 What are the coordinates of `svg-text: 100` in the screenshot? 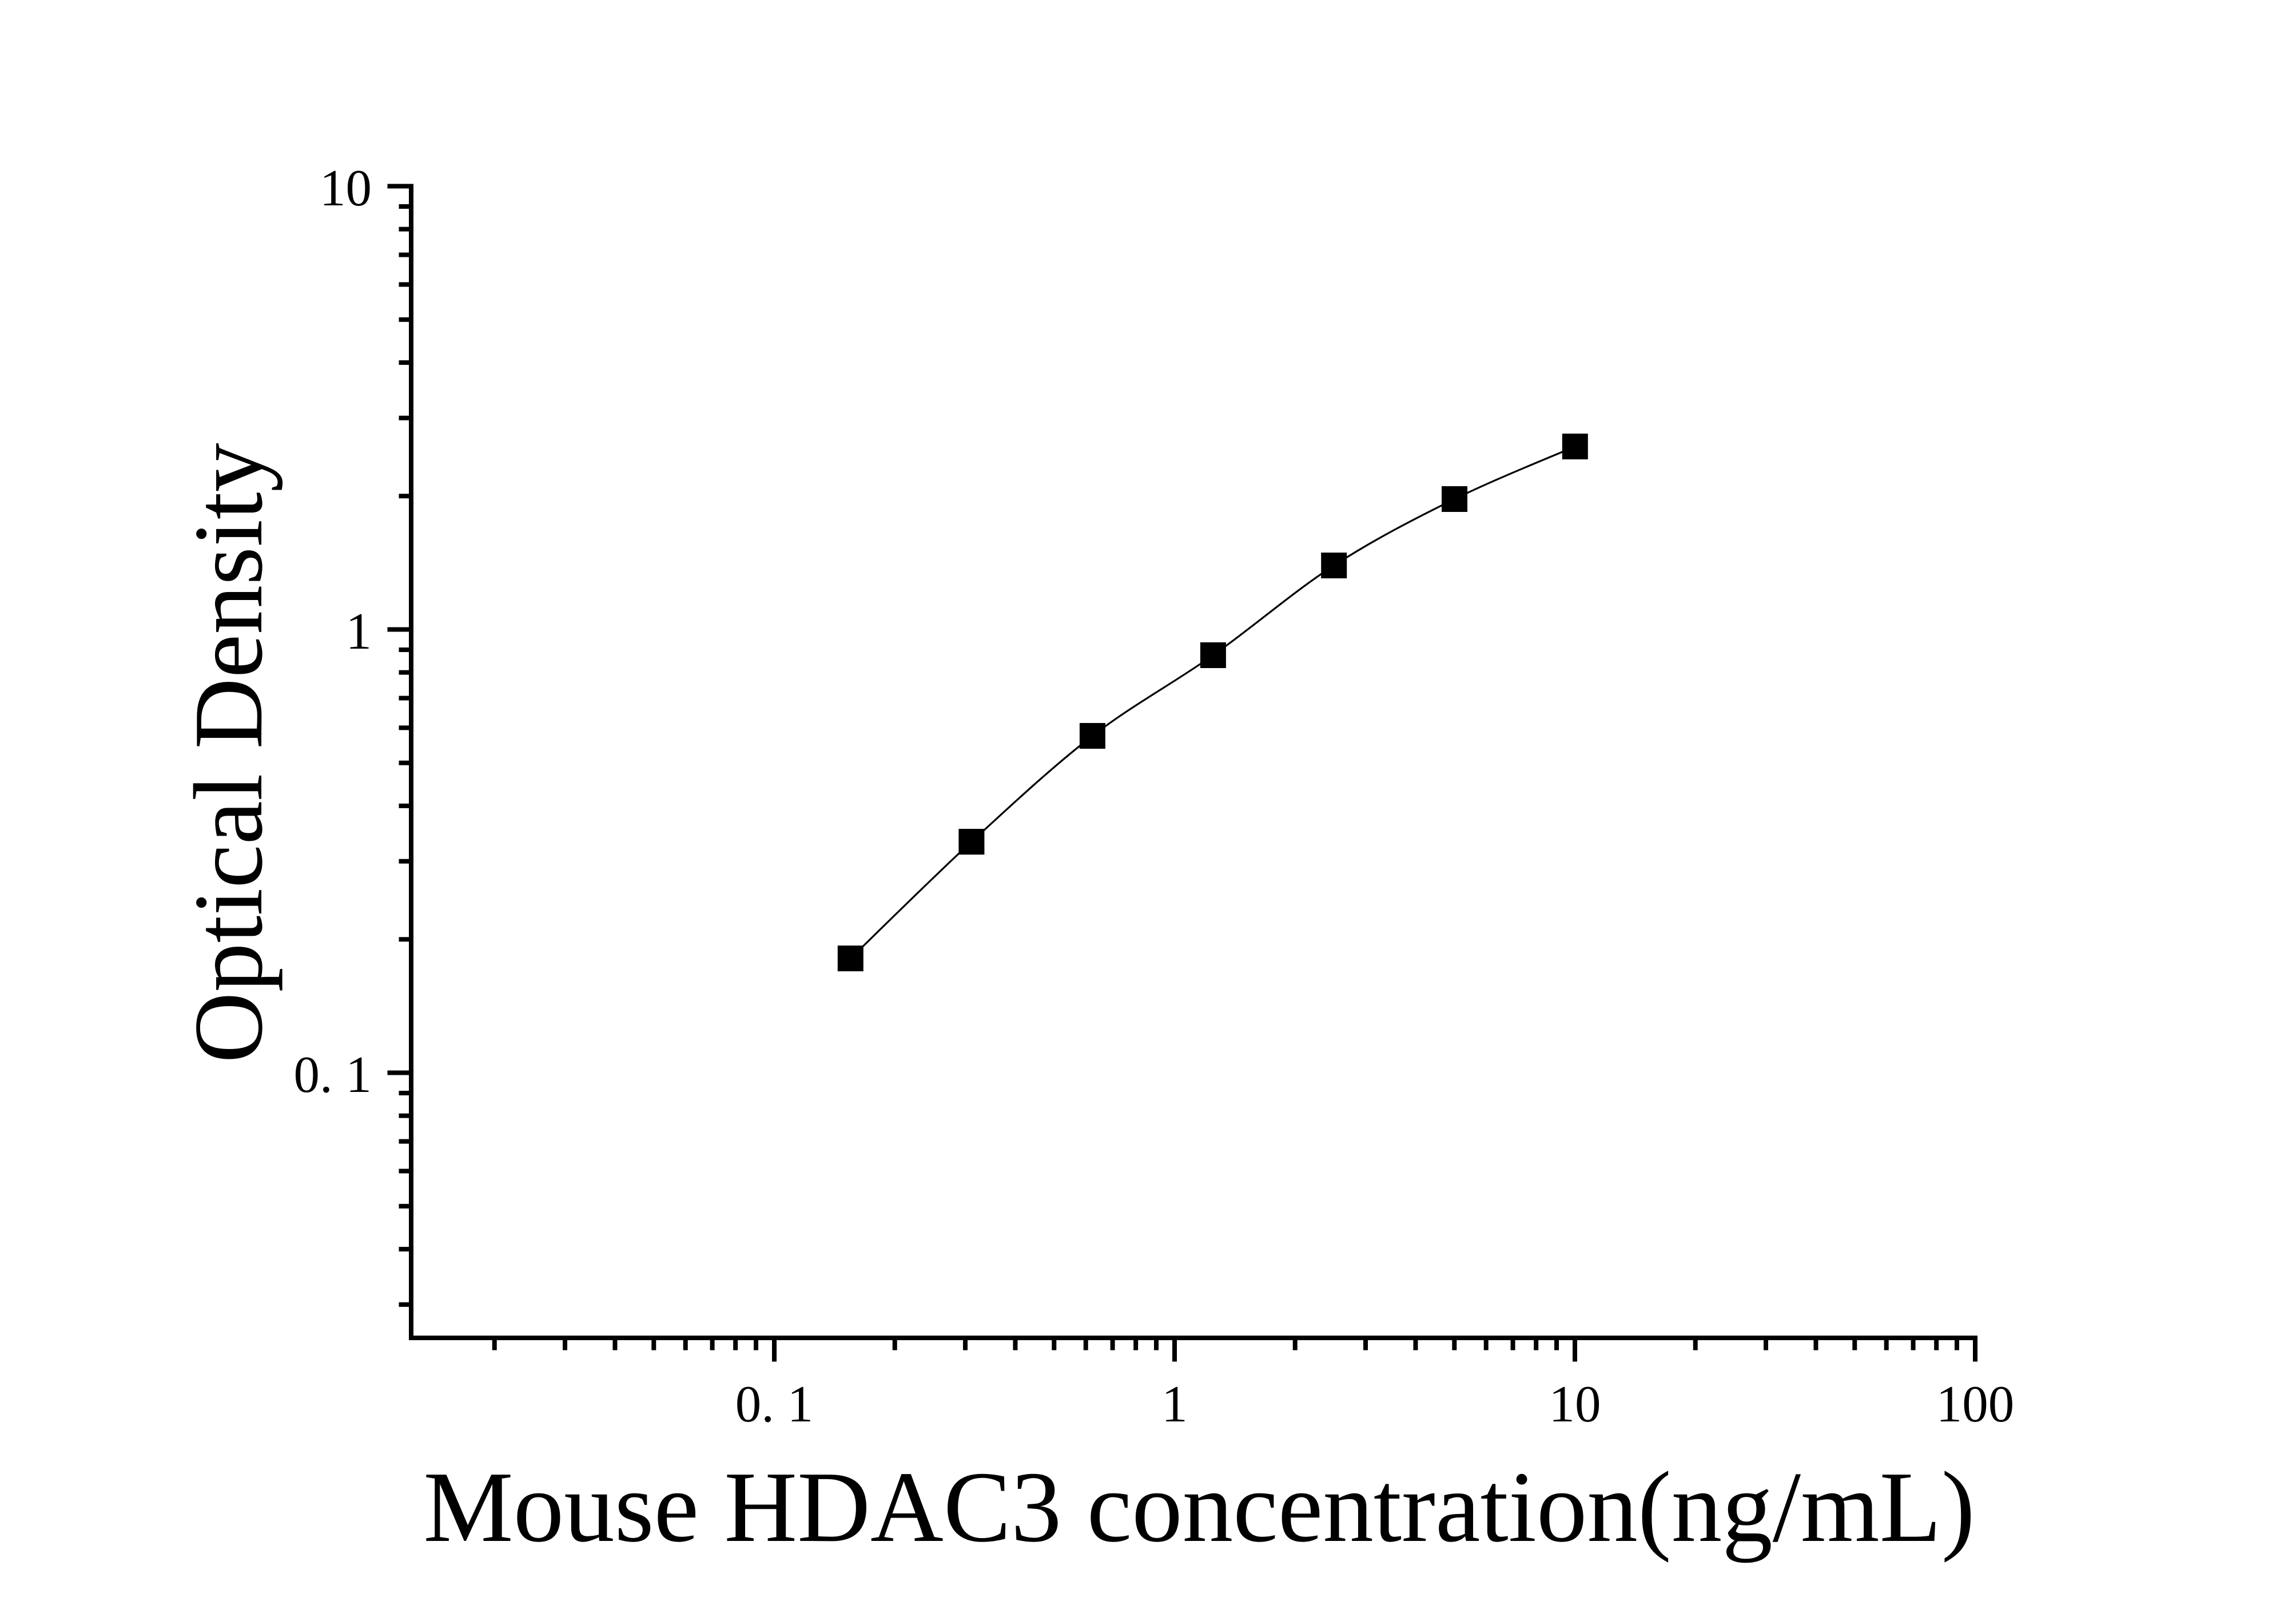 It's located at (1975, 1404).